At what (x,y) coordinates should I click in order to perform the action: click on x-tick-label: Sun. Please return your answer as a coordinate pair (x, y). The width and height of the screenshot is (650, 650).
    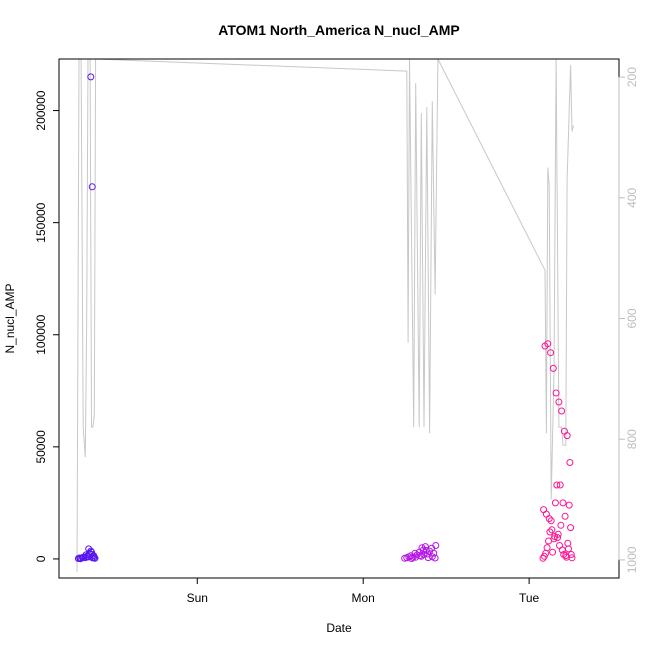
    Looking at the image, I should click on (197, 598).